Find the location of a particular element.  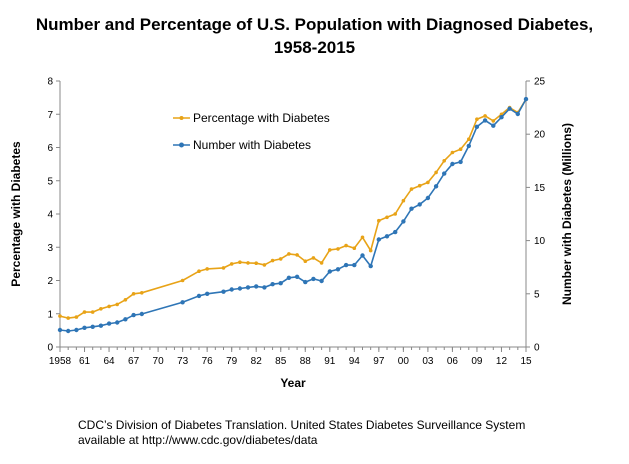

legend-marker-number is located at coordinates (181, 145).